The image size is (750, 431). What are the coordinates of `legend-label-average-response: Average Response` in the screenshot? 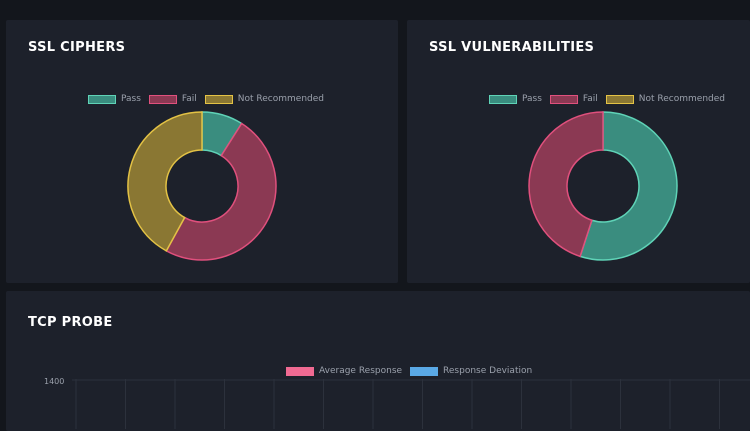 It's located at (361, 371).